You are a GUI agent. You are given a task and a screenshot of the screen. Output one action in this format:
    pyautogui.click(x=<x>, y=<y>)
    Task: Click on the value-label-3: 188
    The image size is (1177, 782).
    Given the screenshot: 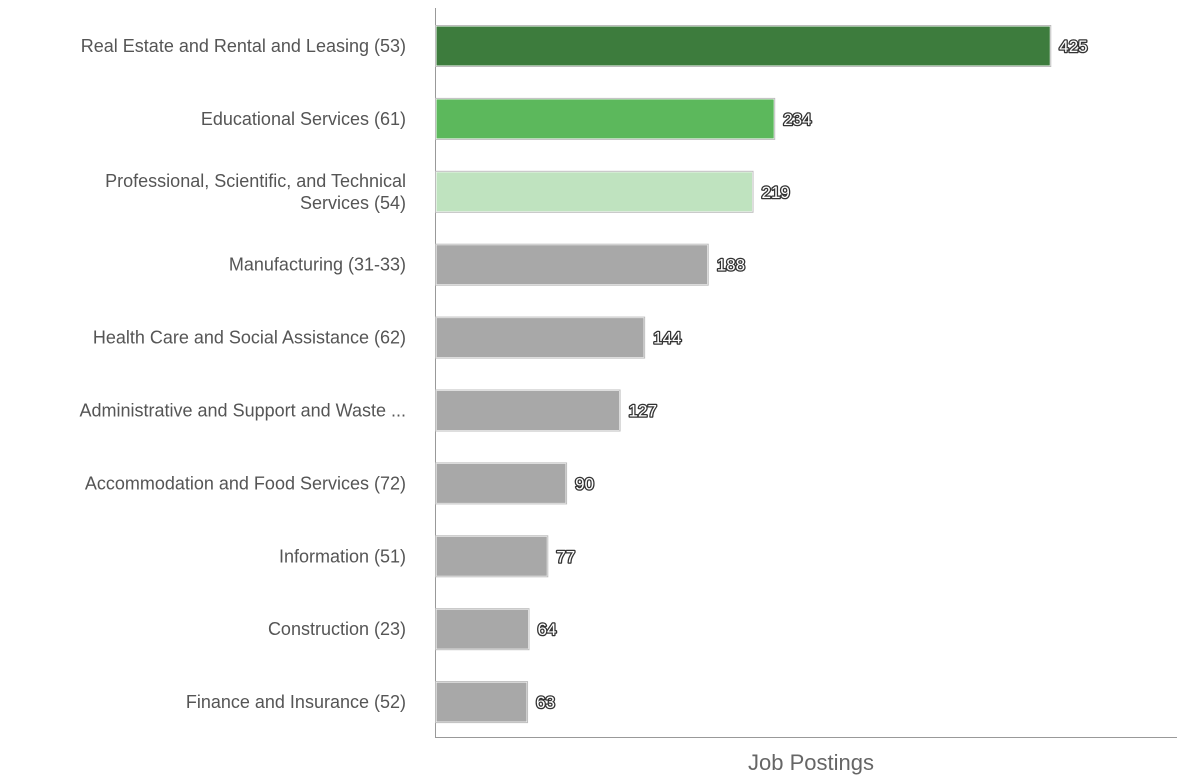 What is the action you would take?
    pyautogui.click(x=731, y=265)
    